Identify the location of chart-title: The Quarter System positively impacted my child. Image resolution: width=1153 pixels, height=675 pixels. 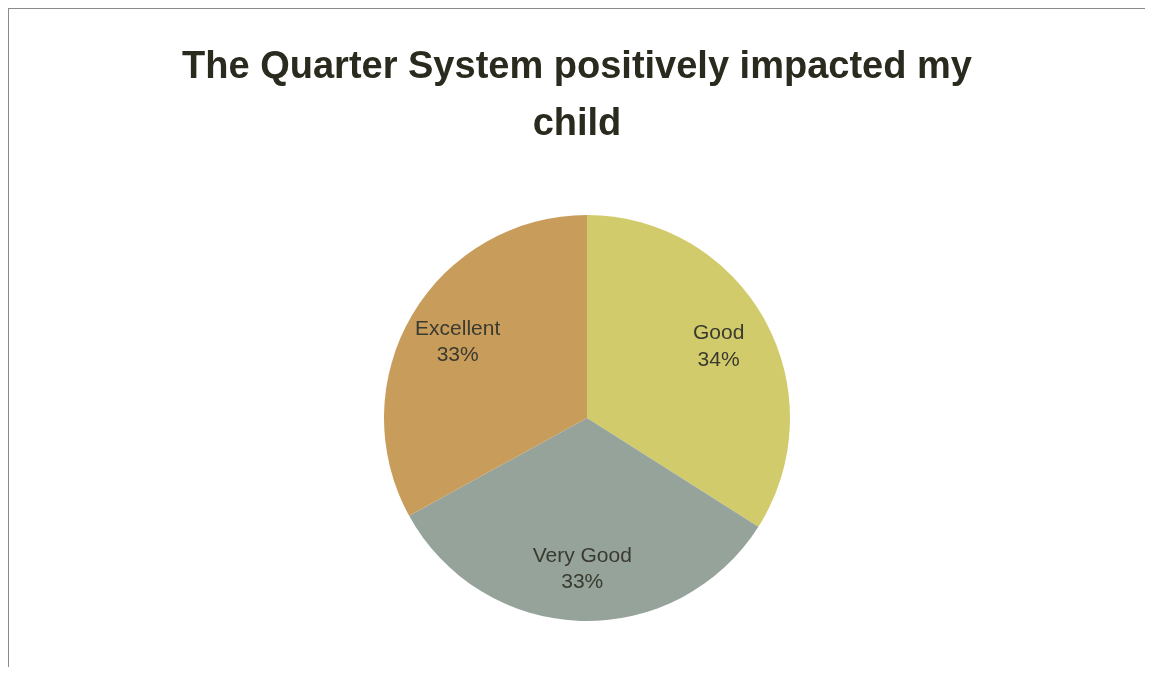
(577, 94).